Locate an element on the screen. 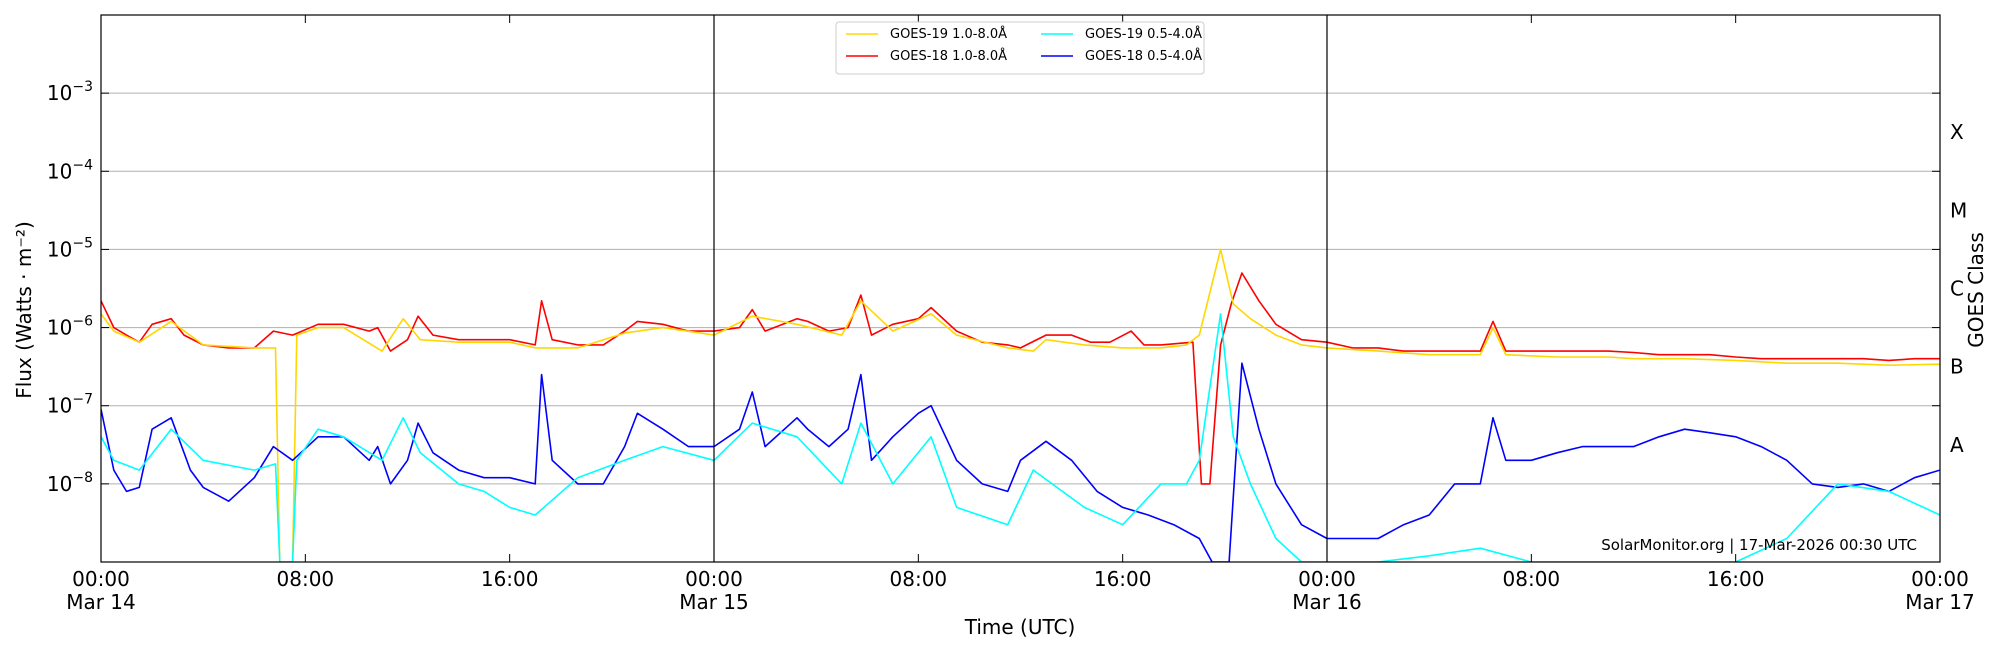 This screenshot has height=650, width=2000. y-tick-label: 10⁻⁶ is located at coordinates (70, 327).